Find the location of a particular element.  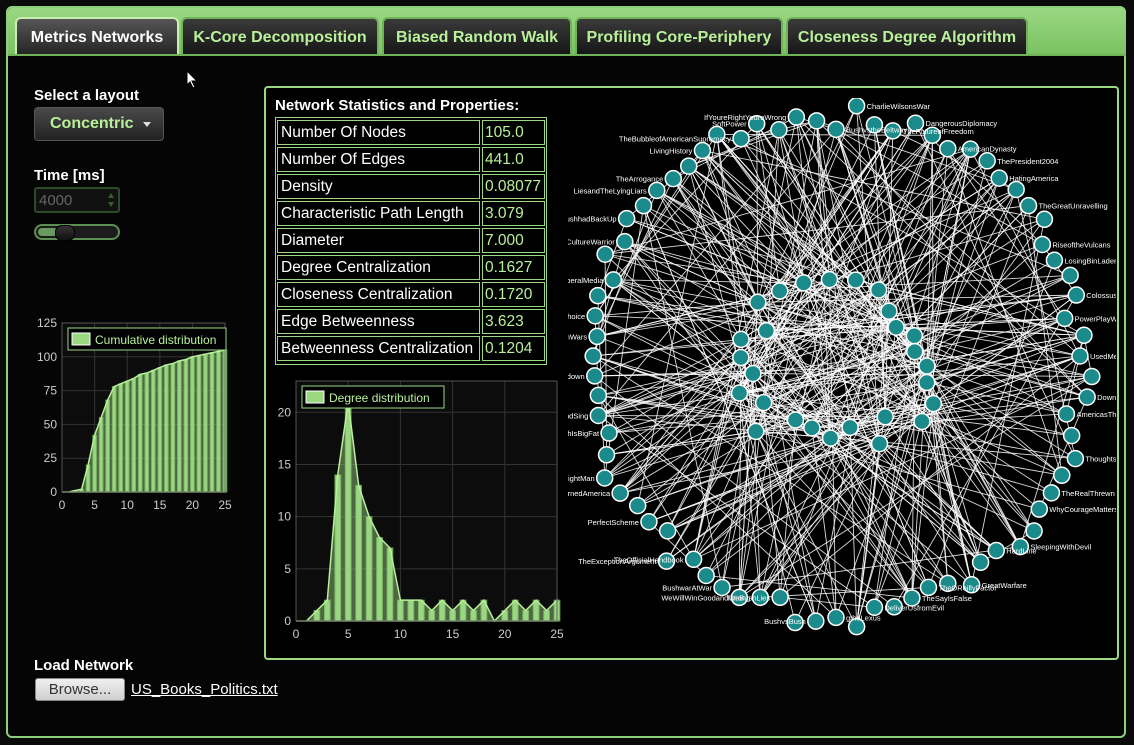

node-label: LosingBinLaden is located at coordinates (1090, 260).